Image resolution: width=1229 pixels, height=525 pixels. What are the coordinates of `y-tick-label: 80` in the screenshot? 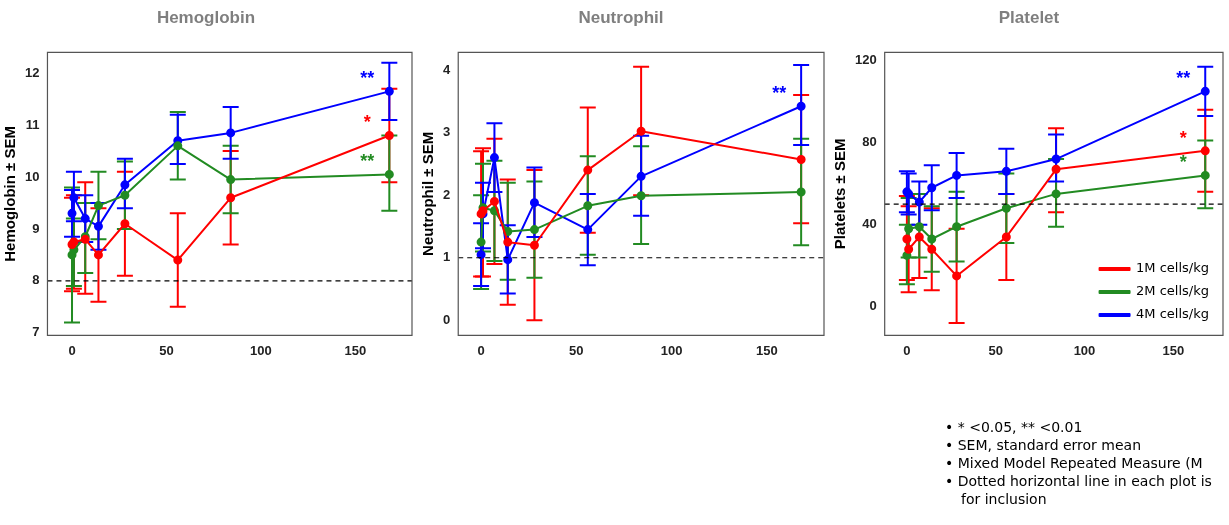 It's located at (869, 142).